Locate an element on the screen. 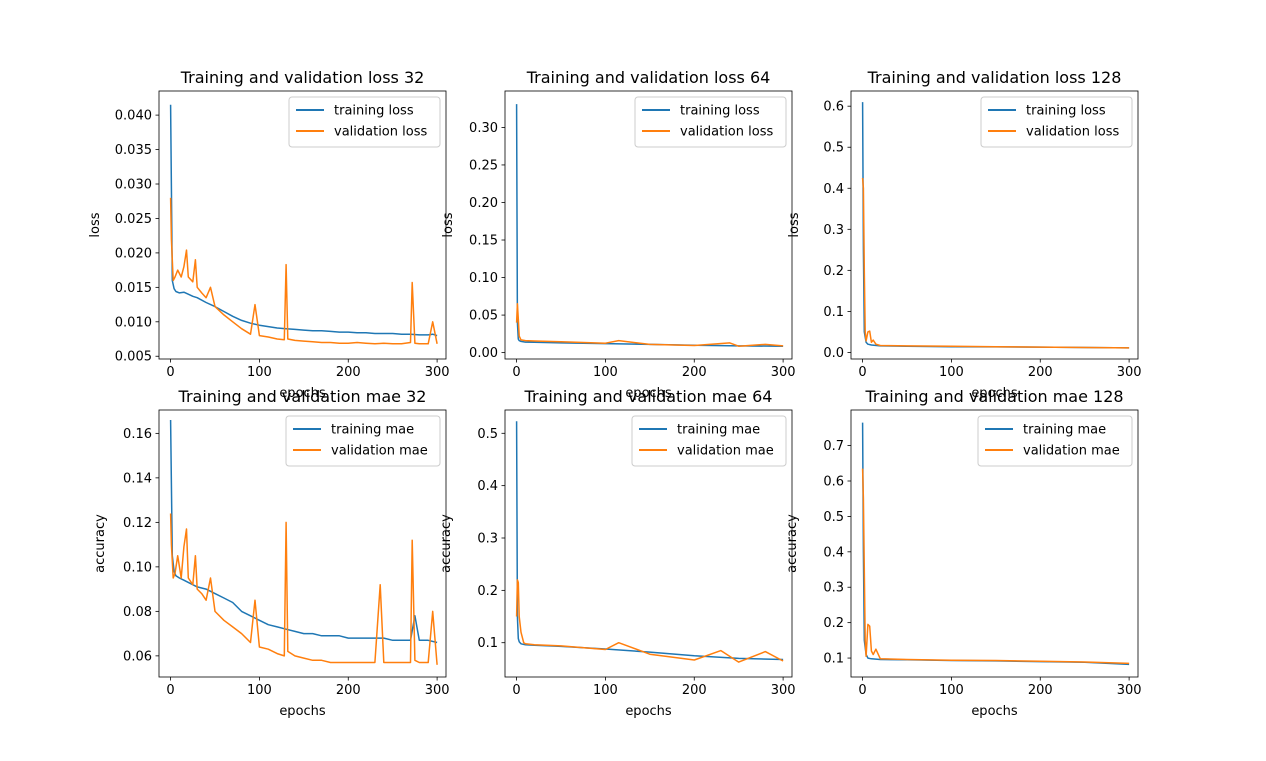 The width and height of the screenshot is (1266, 761). y-tick-label: 0.16 is located at coordinates (137, 434).